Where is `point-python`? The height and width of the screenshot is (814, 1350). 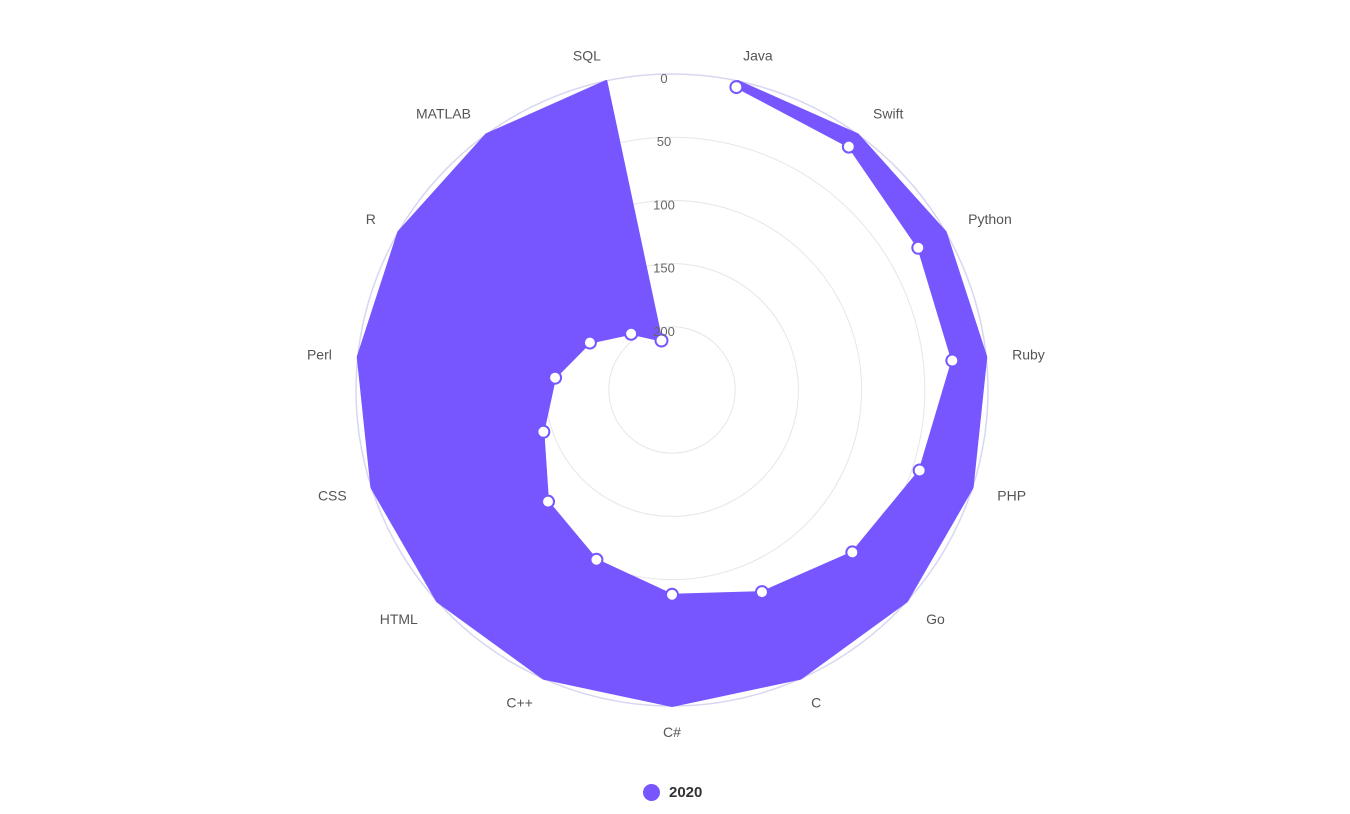 point-python is located at coordinates (918, 247).